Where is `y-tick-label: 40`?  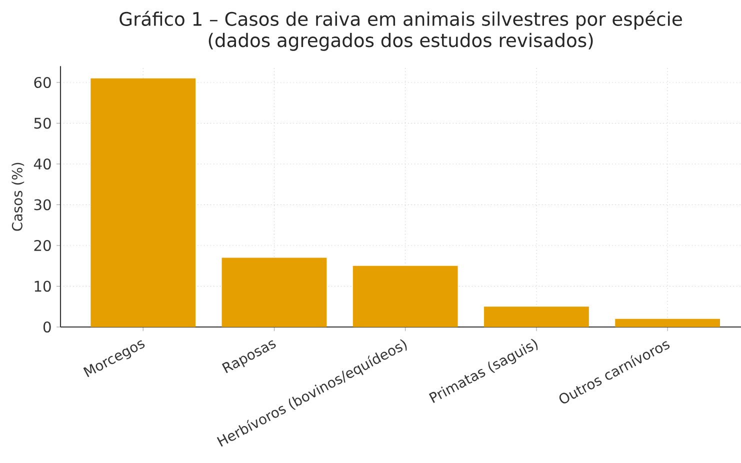 y-tick-label: 40 is located at coordinates (42, 164).